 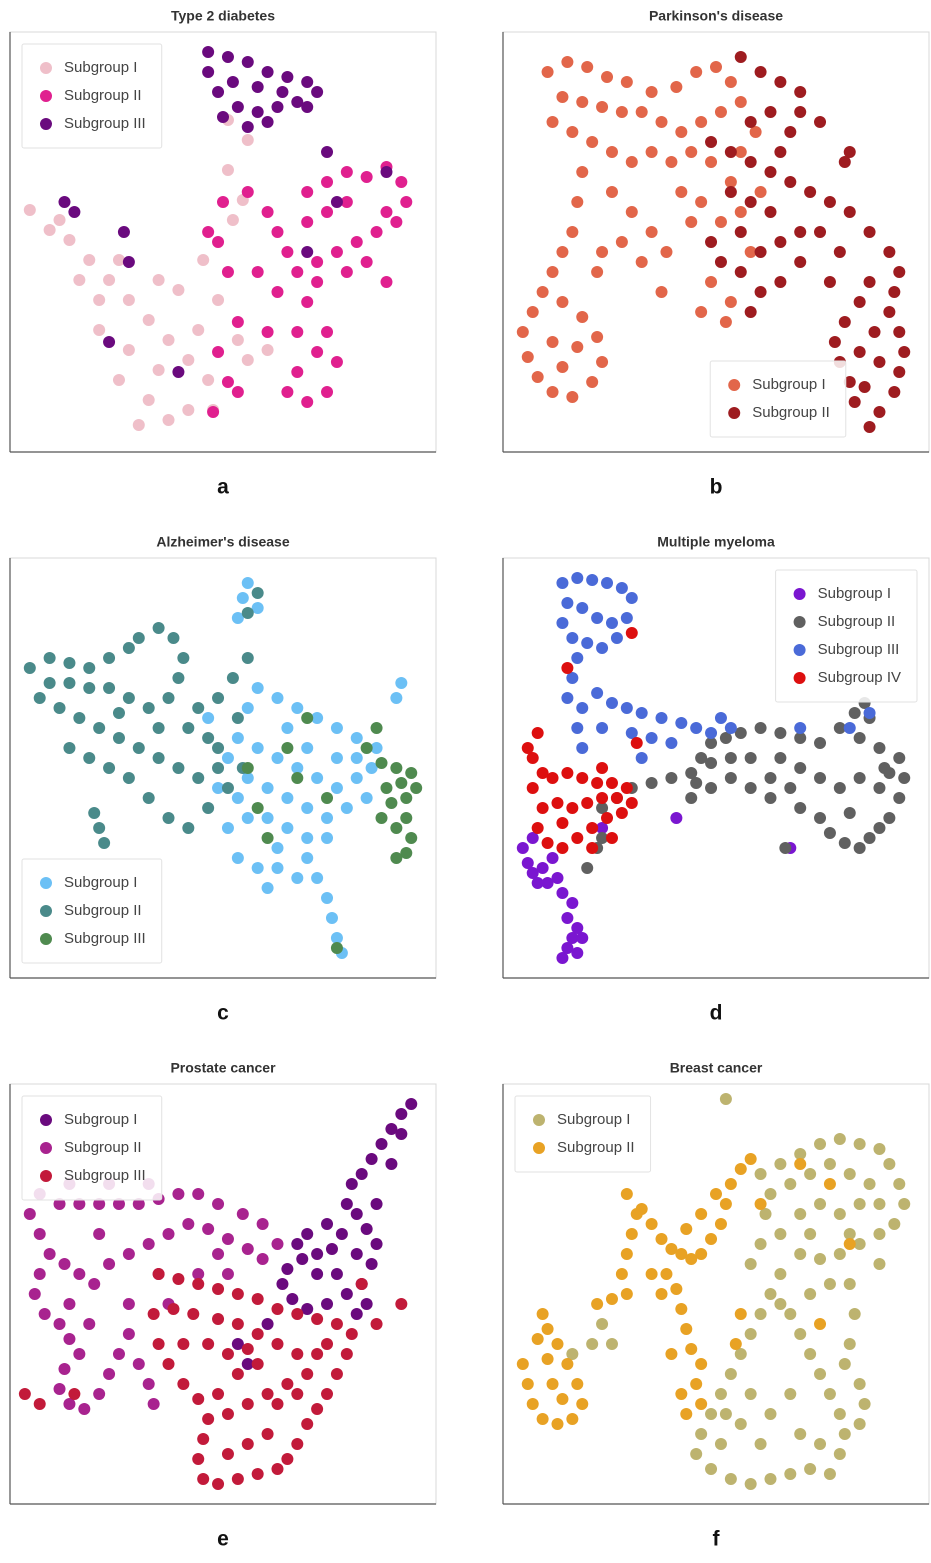 What do you see at coordinates (223, 1068) in the screenshot?
I see `chart-title: Prostate cancer` at bounding box center [223, 1068].